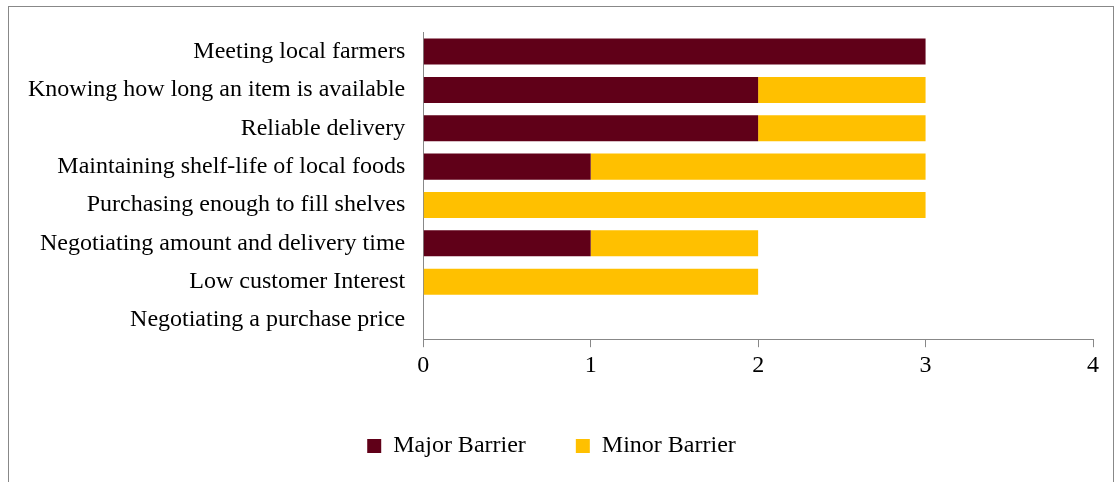 The width and height of the screenshot is (1118, 482). What do you see at coordinates (758, 363) in the screenshot?
I see `x-tick-label: 2` at bounding box center [758, 363].